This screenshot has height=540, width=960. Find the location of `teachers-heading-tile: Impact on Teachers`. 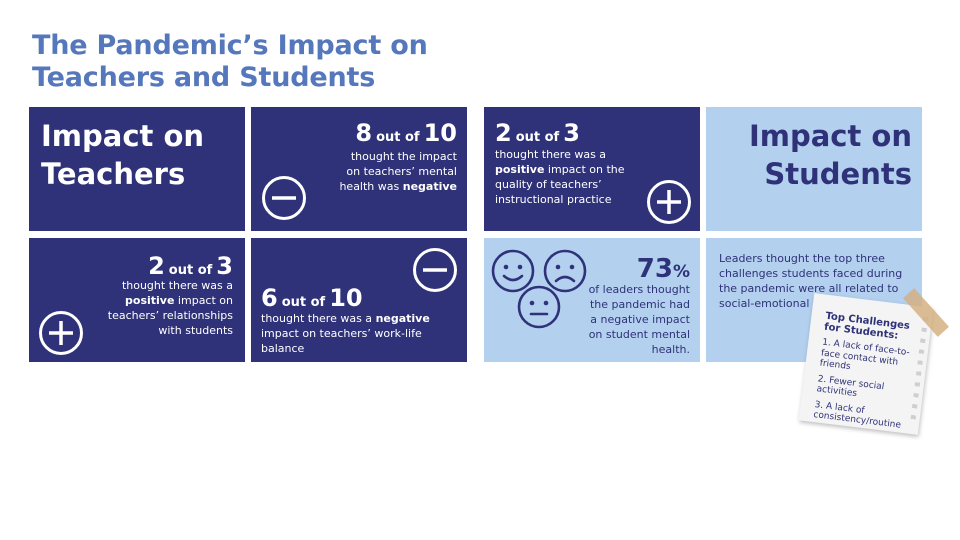

teachers-heading-tile: Impact on Teachers is located at coordinates (137, 169).